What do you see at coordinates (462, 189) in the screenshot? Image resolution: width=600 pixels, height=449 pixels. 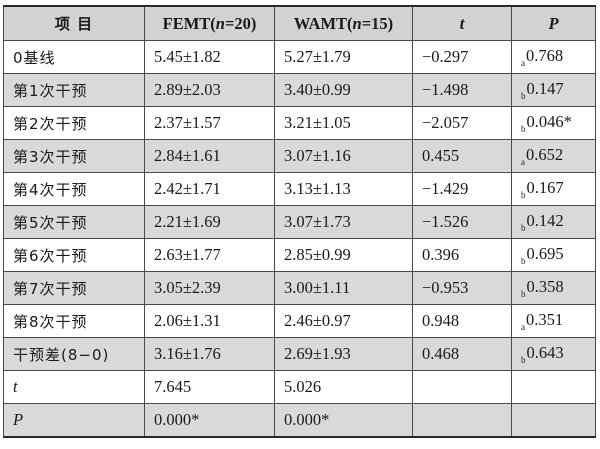 I see `t-value: −1.429` at bounding box center [462, 189].